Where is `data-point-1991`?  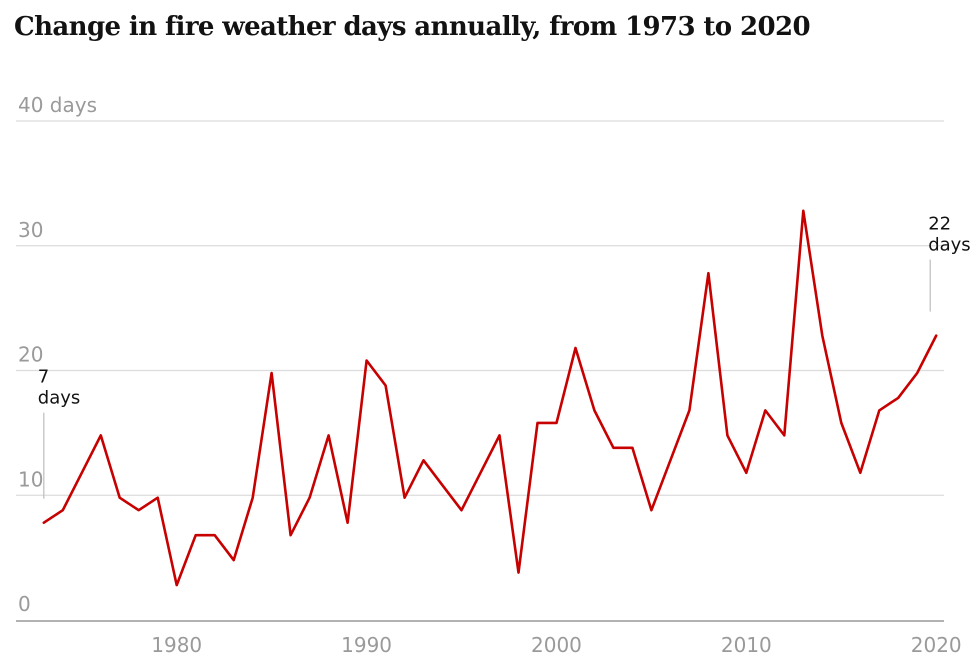 data-point-1991 is located at coordinates (385, 385).